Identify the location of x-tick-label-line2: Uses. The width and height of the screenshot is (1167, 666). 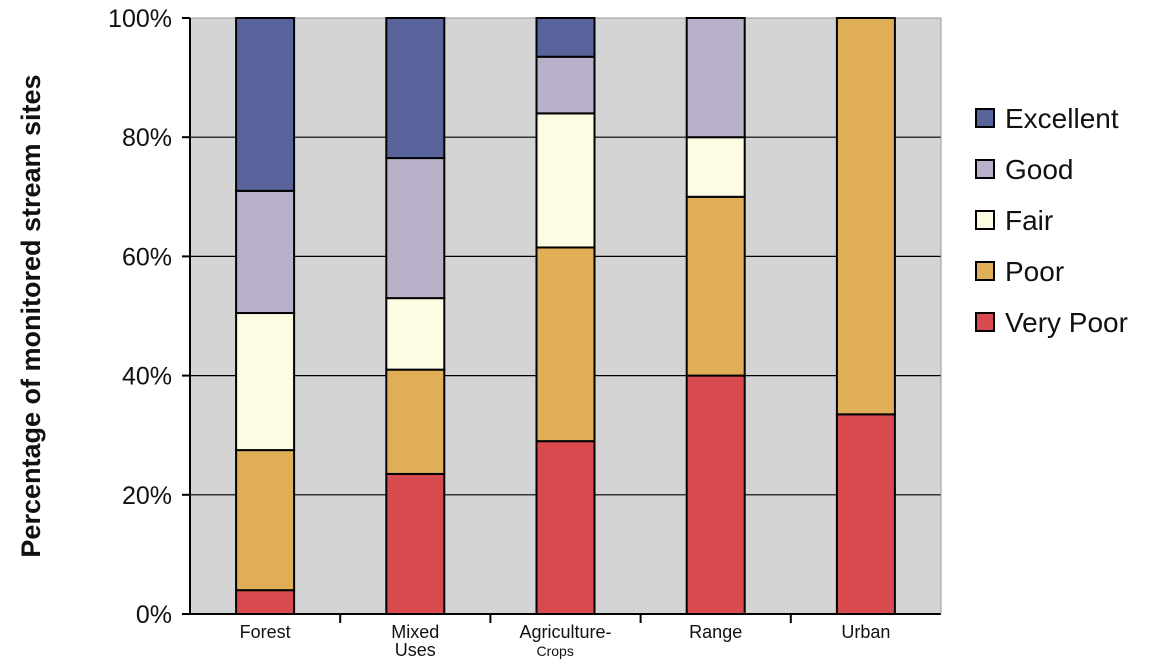
(415, 650).